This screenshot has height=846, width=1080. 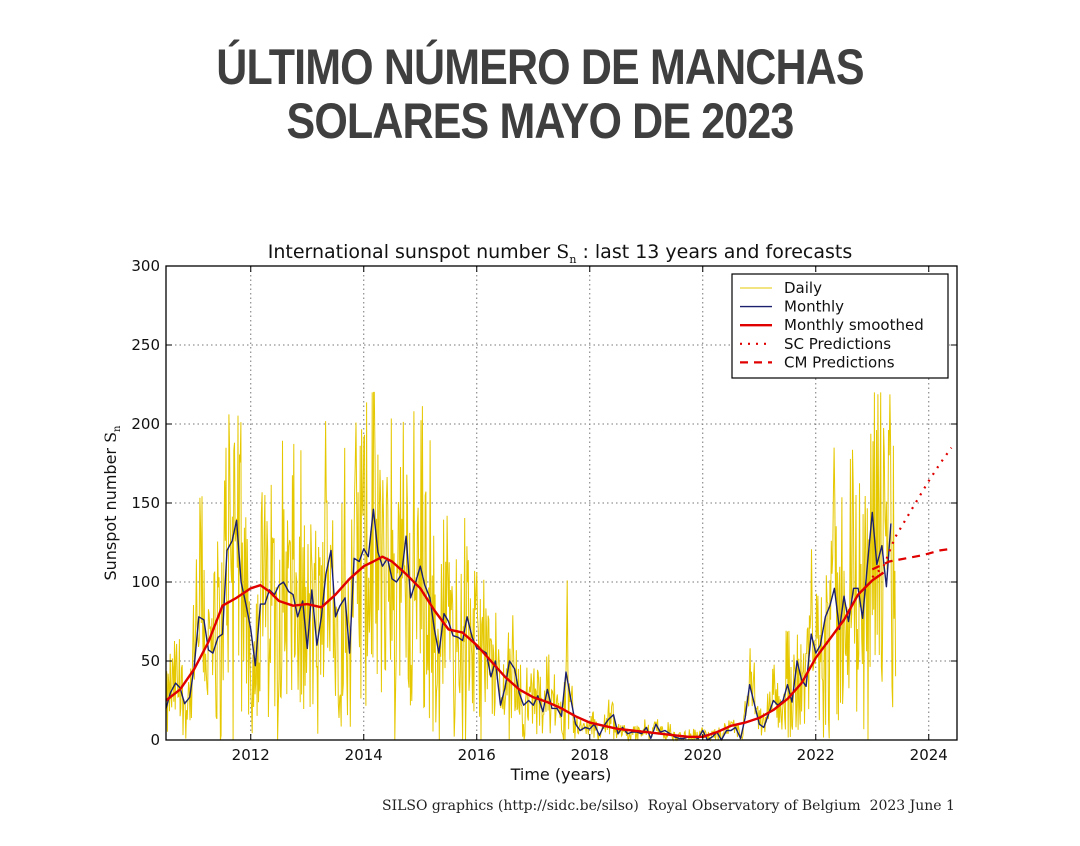 What do you see at coordinates (839, 362) in the screenshot?
I see `legend-entry: CM Predictions` at bounding box center [839, 362].